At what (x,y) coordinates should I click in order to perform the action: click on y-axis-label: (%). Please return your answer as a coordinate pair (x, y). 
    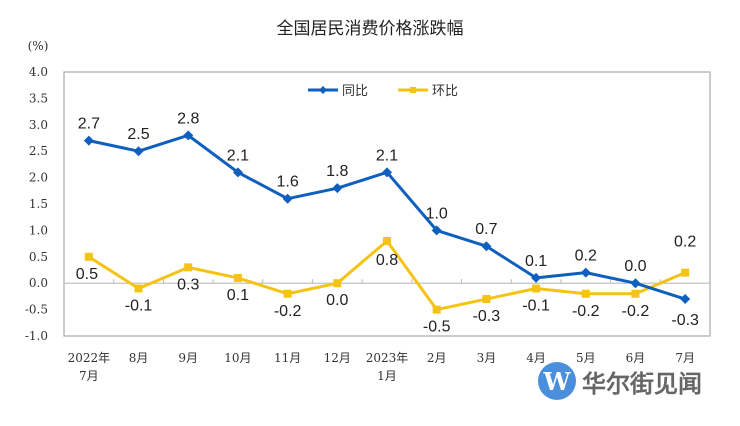
    Looking at the image, I should click on (38, 46).